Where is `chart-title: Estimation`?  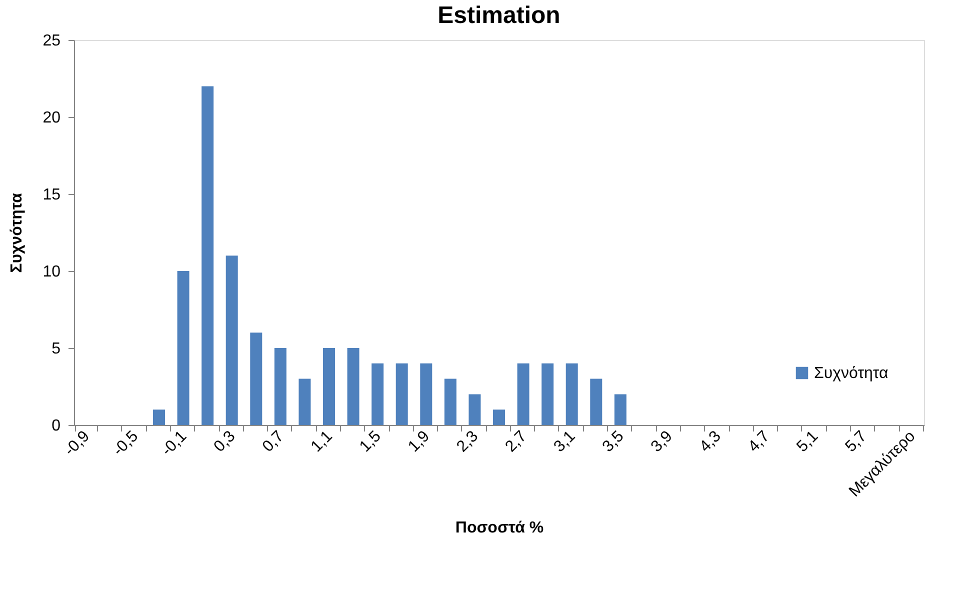 chart-title: Estimation is located at coordinates (499, 15).